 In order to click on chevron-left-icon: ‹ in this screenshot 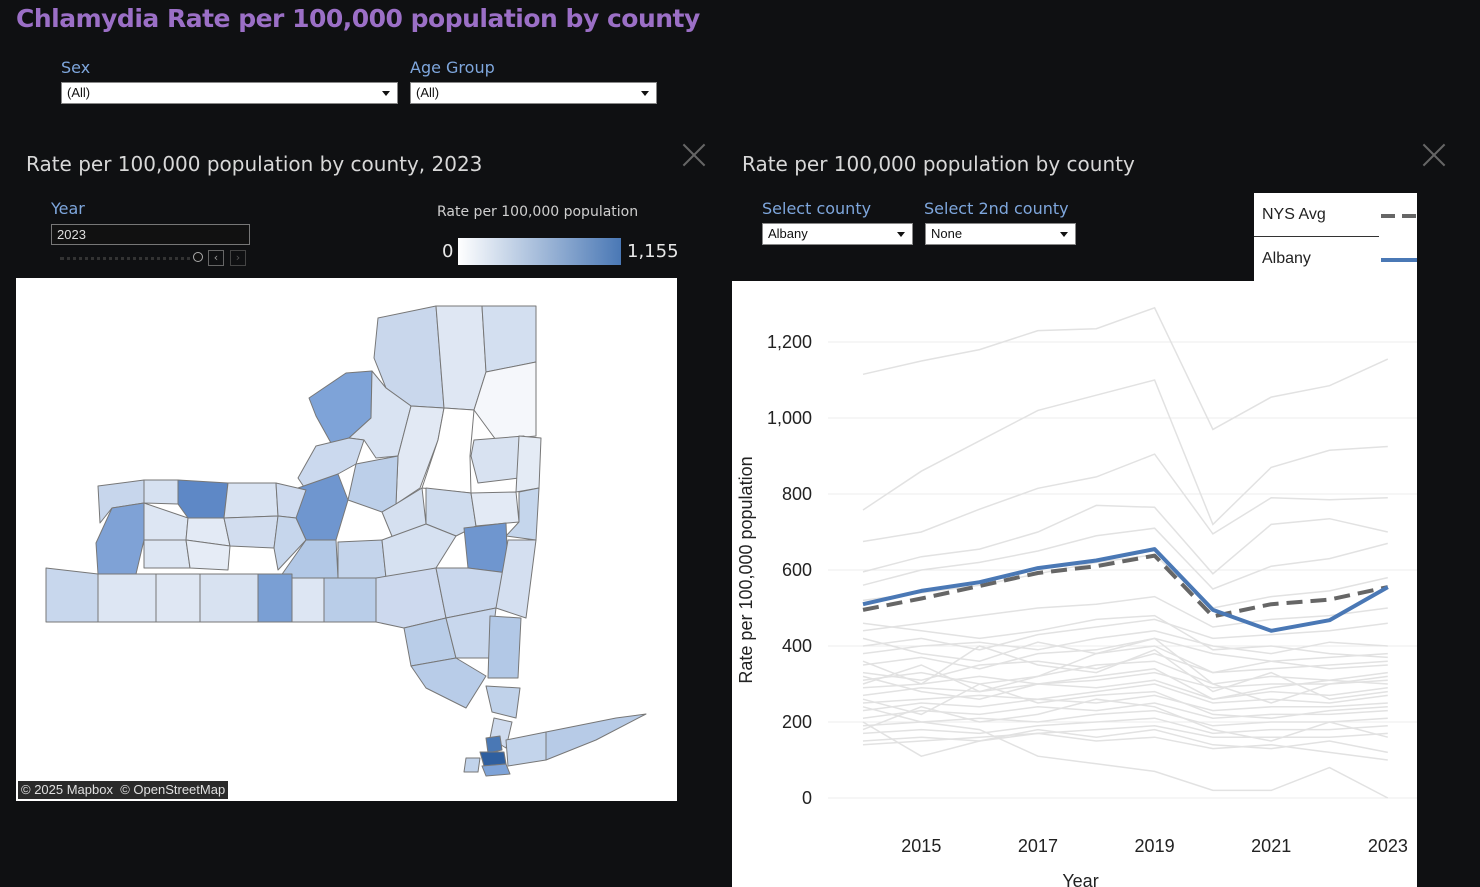, I will do `click(216, 257)`.